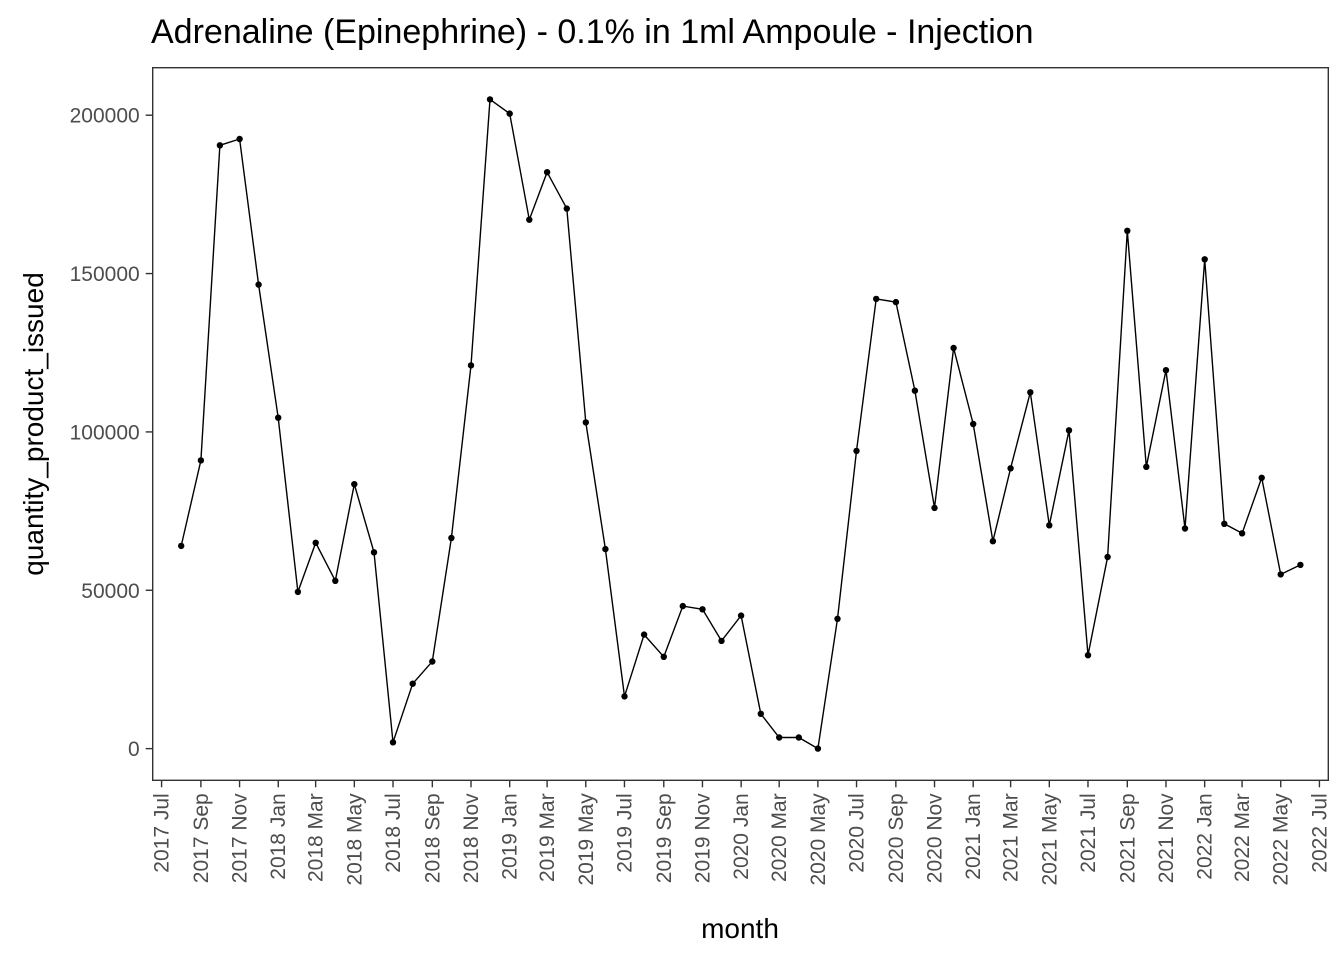 This screenshot has height=965, width=1344. Describe the element at coordinates (432, 838) in the screenshot. I see `x-tick-label: 2018 Sep` at that location.